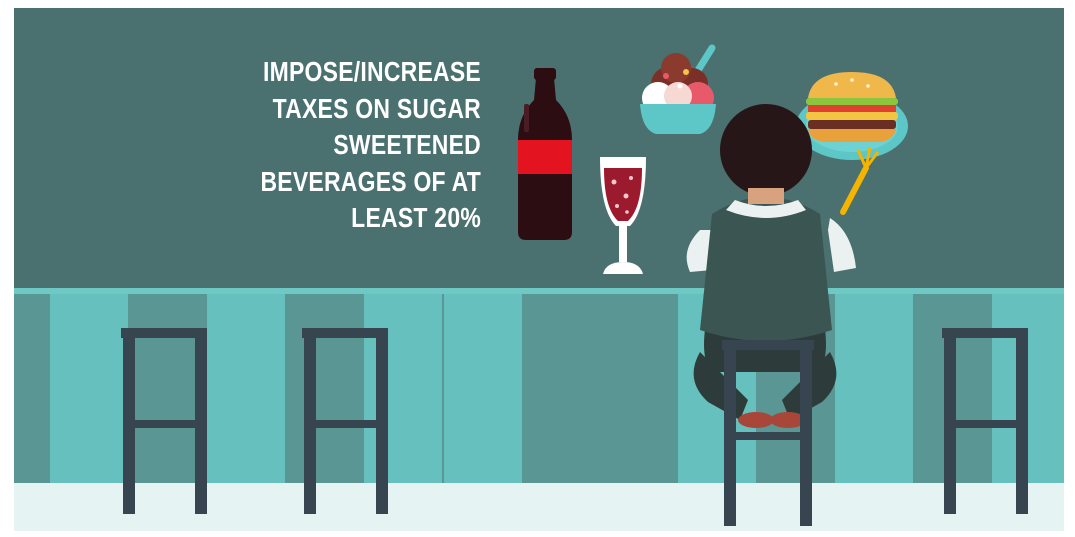  I want to click on floor, so click(539, 507).